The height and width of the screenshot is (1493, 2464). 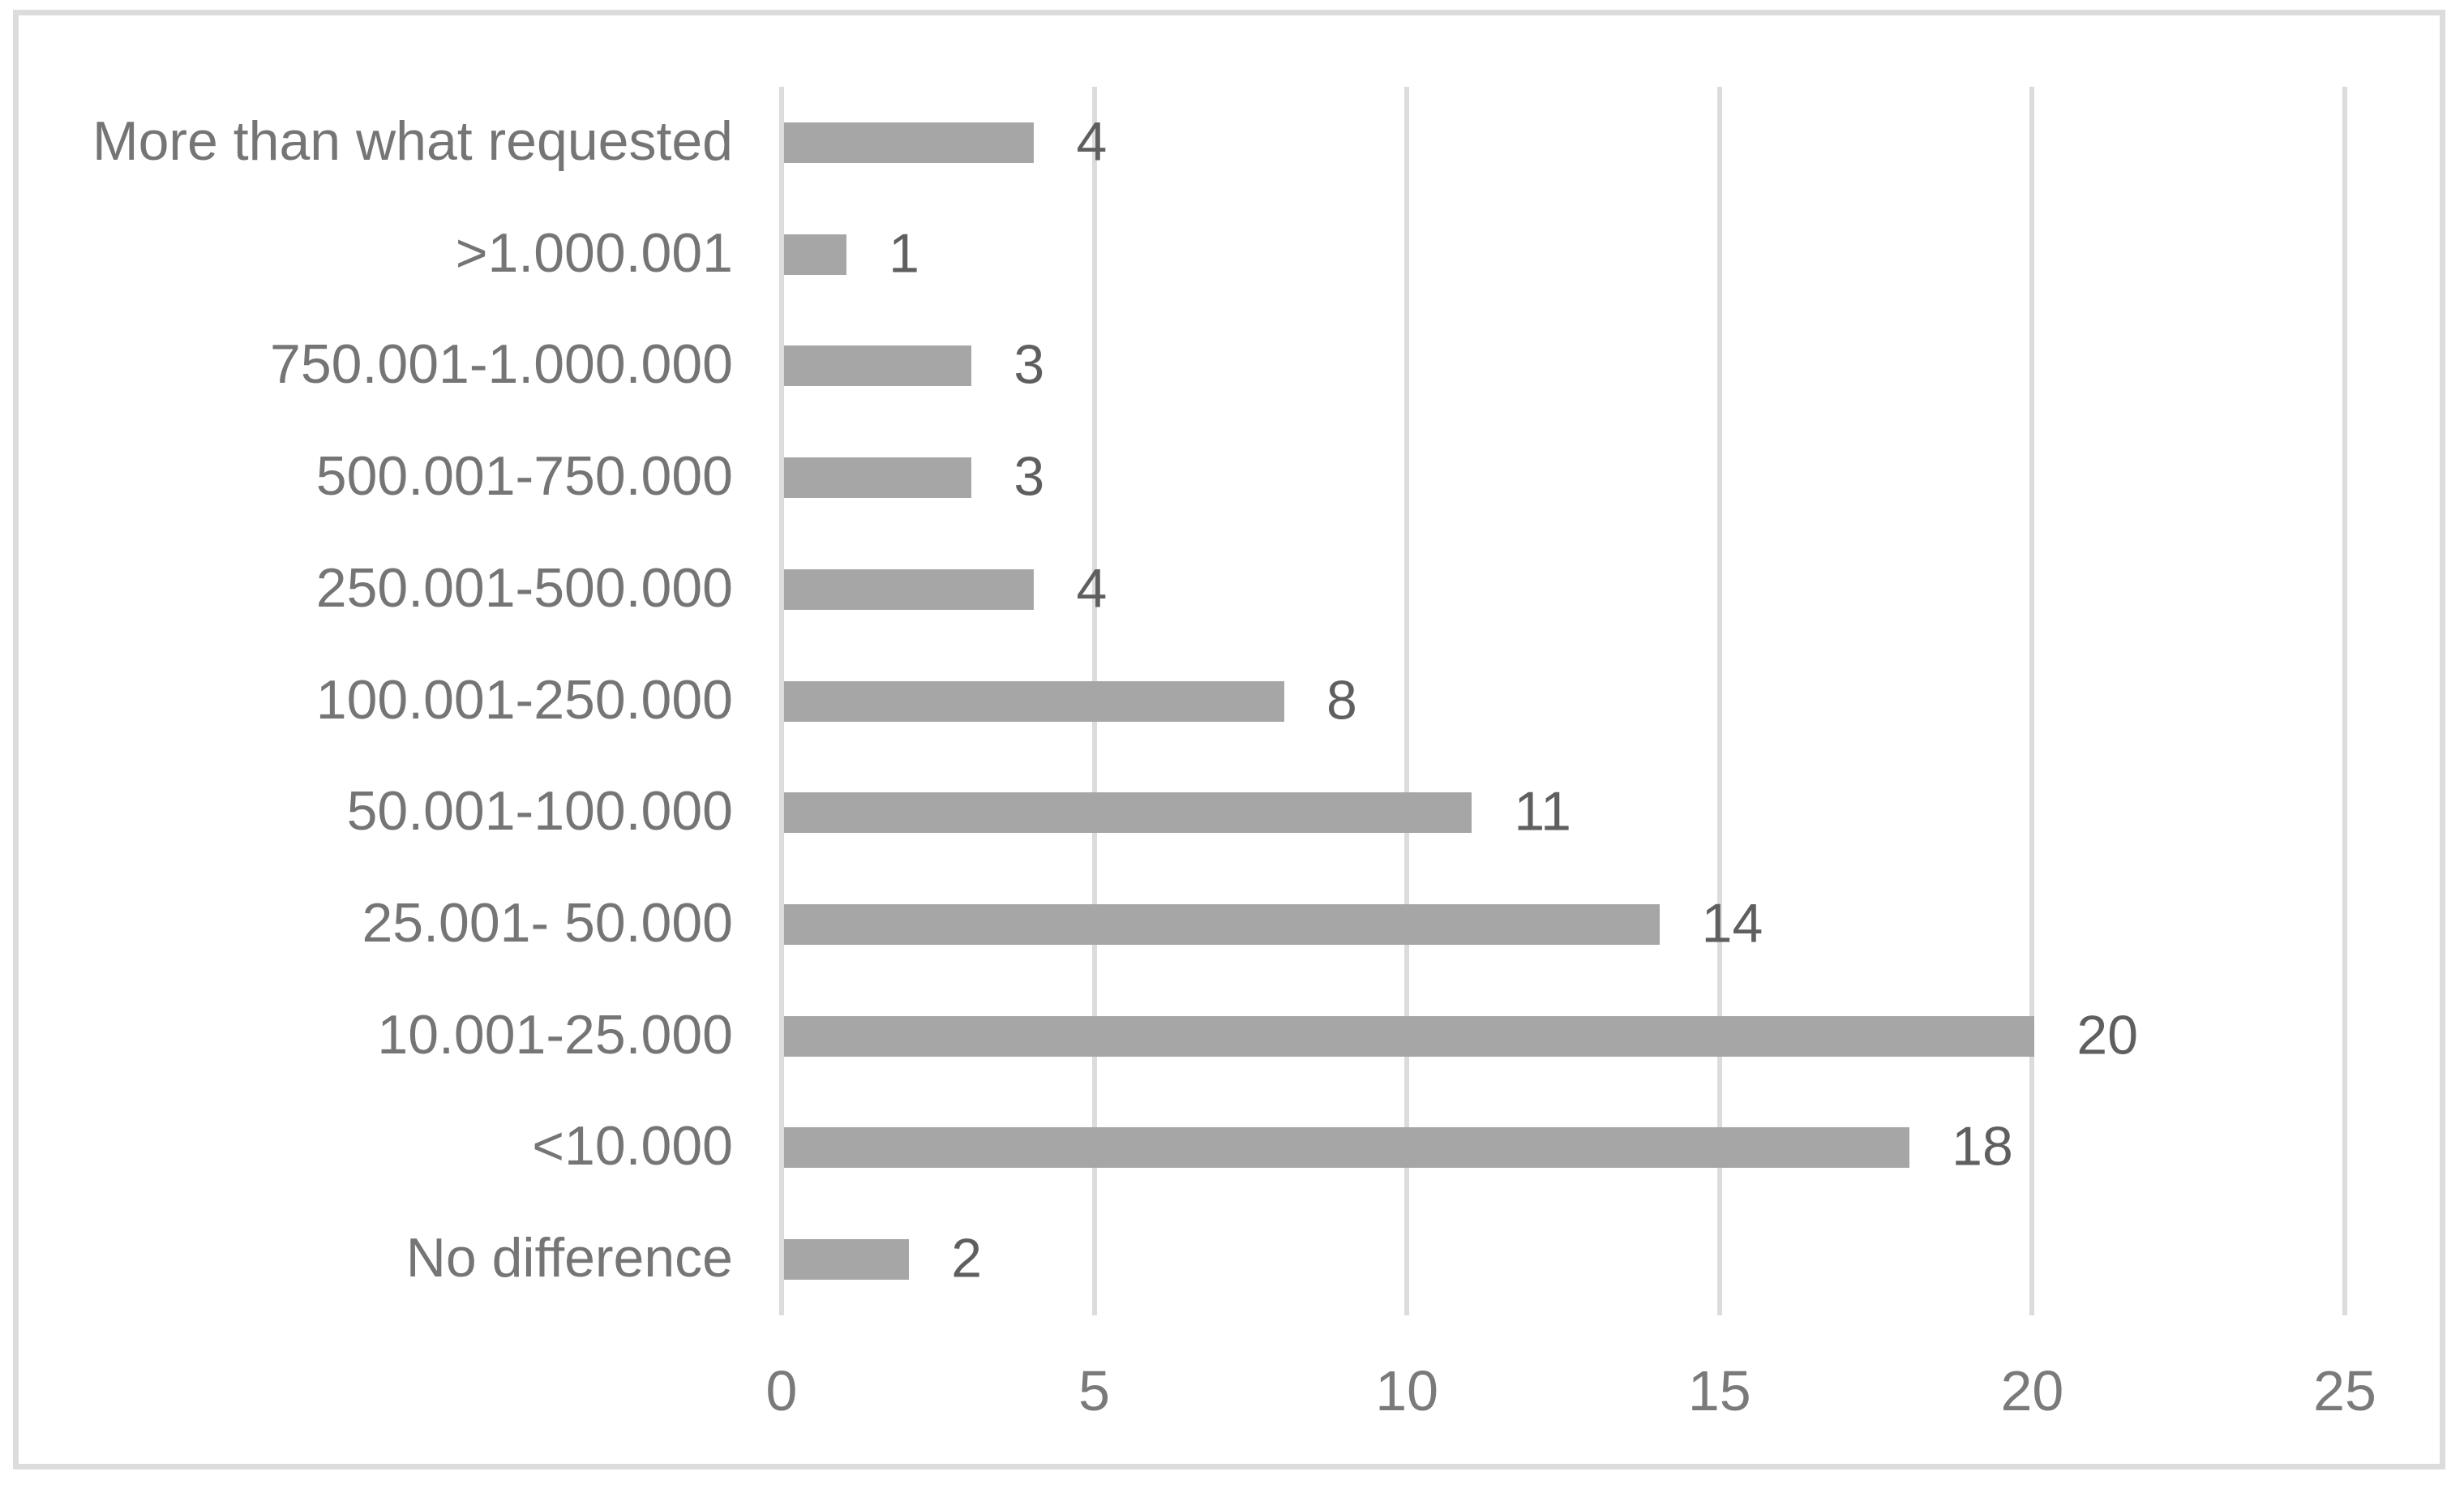 What do you see at coordinates (1542, 811) in the screenshot?
I see `value-label: 11` at bounding box center [1542, 811].